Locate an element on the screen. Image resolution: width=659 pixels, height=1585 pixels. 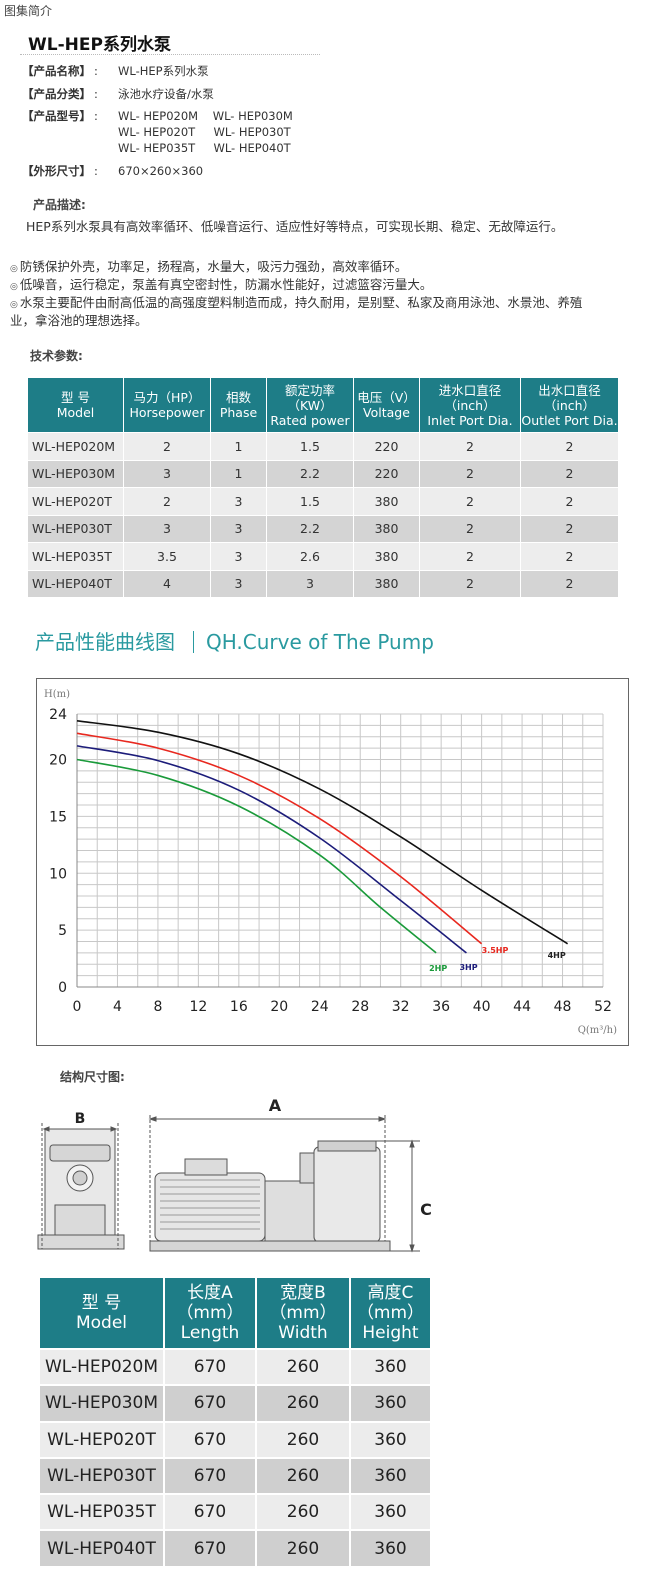
pump-side-view is located at coordinates (81, 1186).